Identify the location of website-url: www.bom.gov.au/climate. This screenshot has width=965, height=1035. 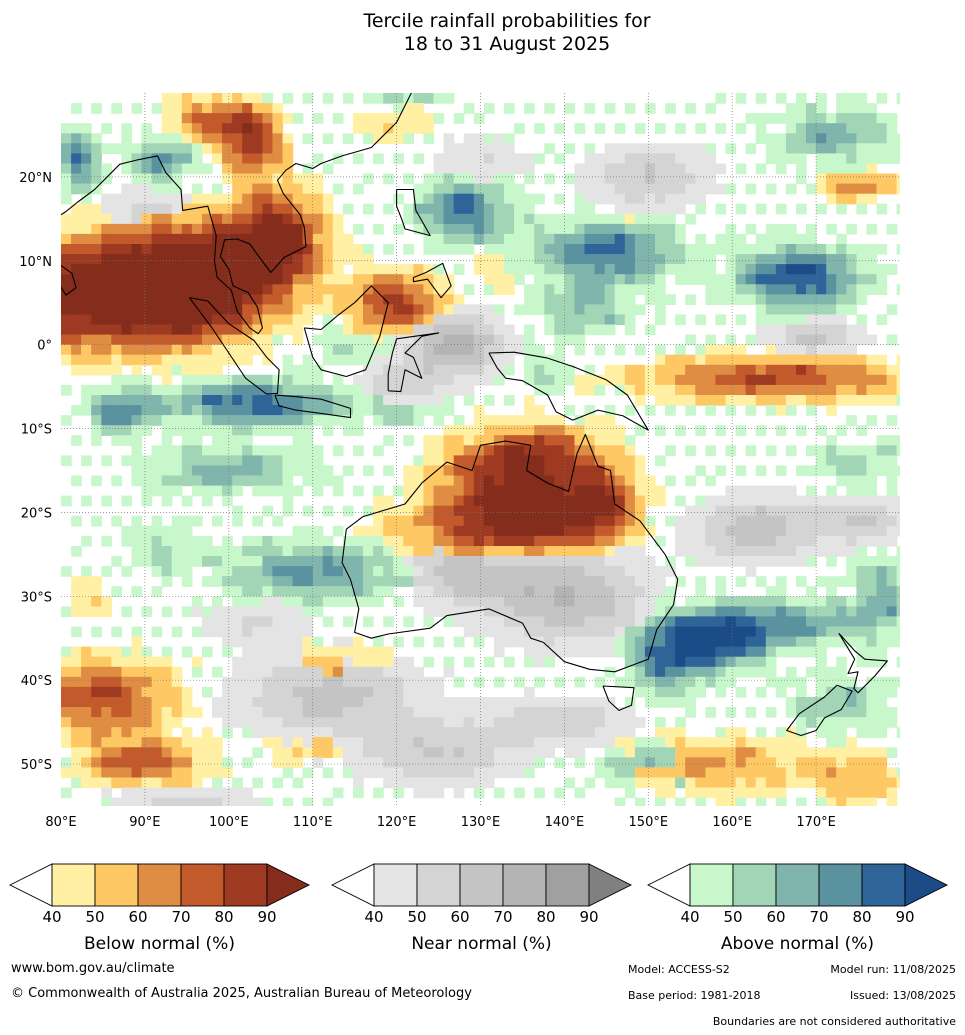
(93, 968).